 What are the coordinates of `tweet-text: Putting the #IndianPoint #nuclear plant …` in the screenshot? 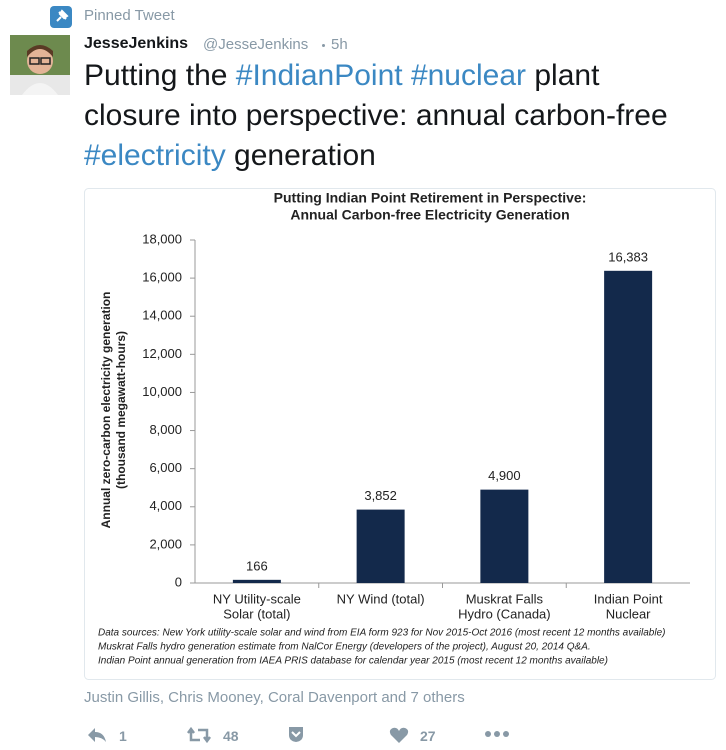 It's located at (394, 116).